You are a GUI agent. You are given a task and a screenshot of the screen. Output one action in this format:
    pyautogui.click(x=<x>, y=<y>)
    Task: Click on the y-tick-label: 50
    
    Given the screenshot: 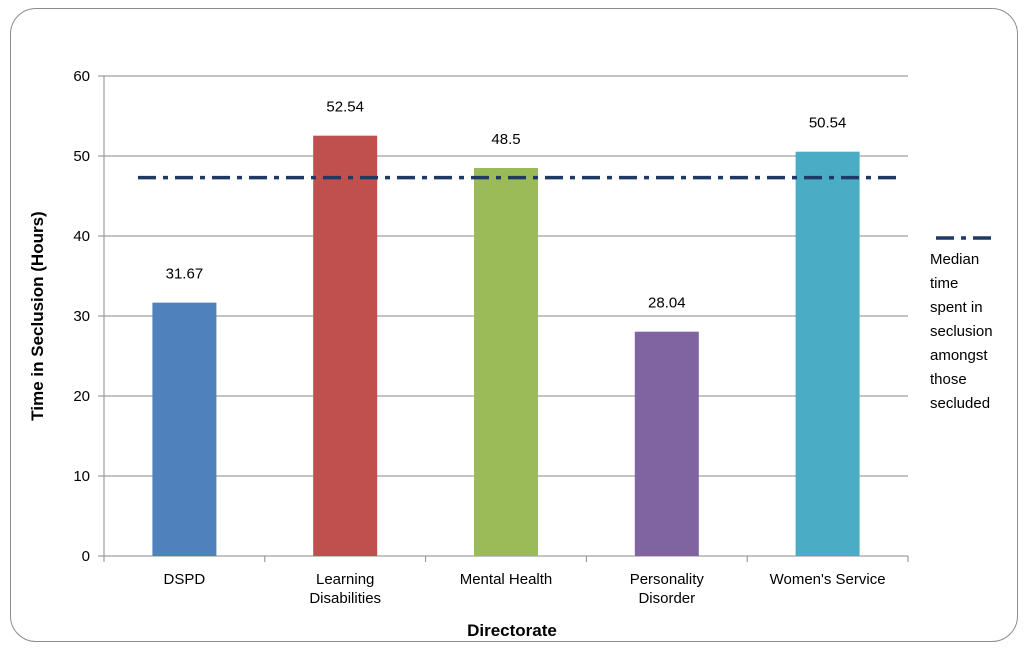 What is the action you would take?
    pyautogui.click(x=81, y=156)
    